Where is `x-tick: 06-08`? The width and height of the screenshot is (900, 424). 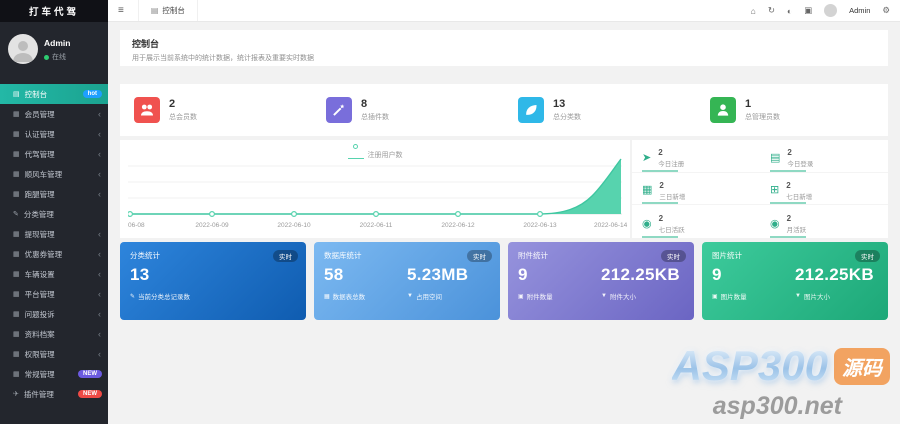 x-tick: 06-08 is located at coordinates (136, 225).